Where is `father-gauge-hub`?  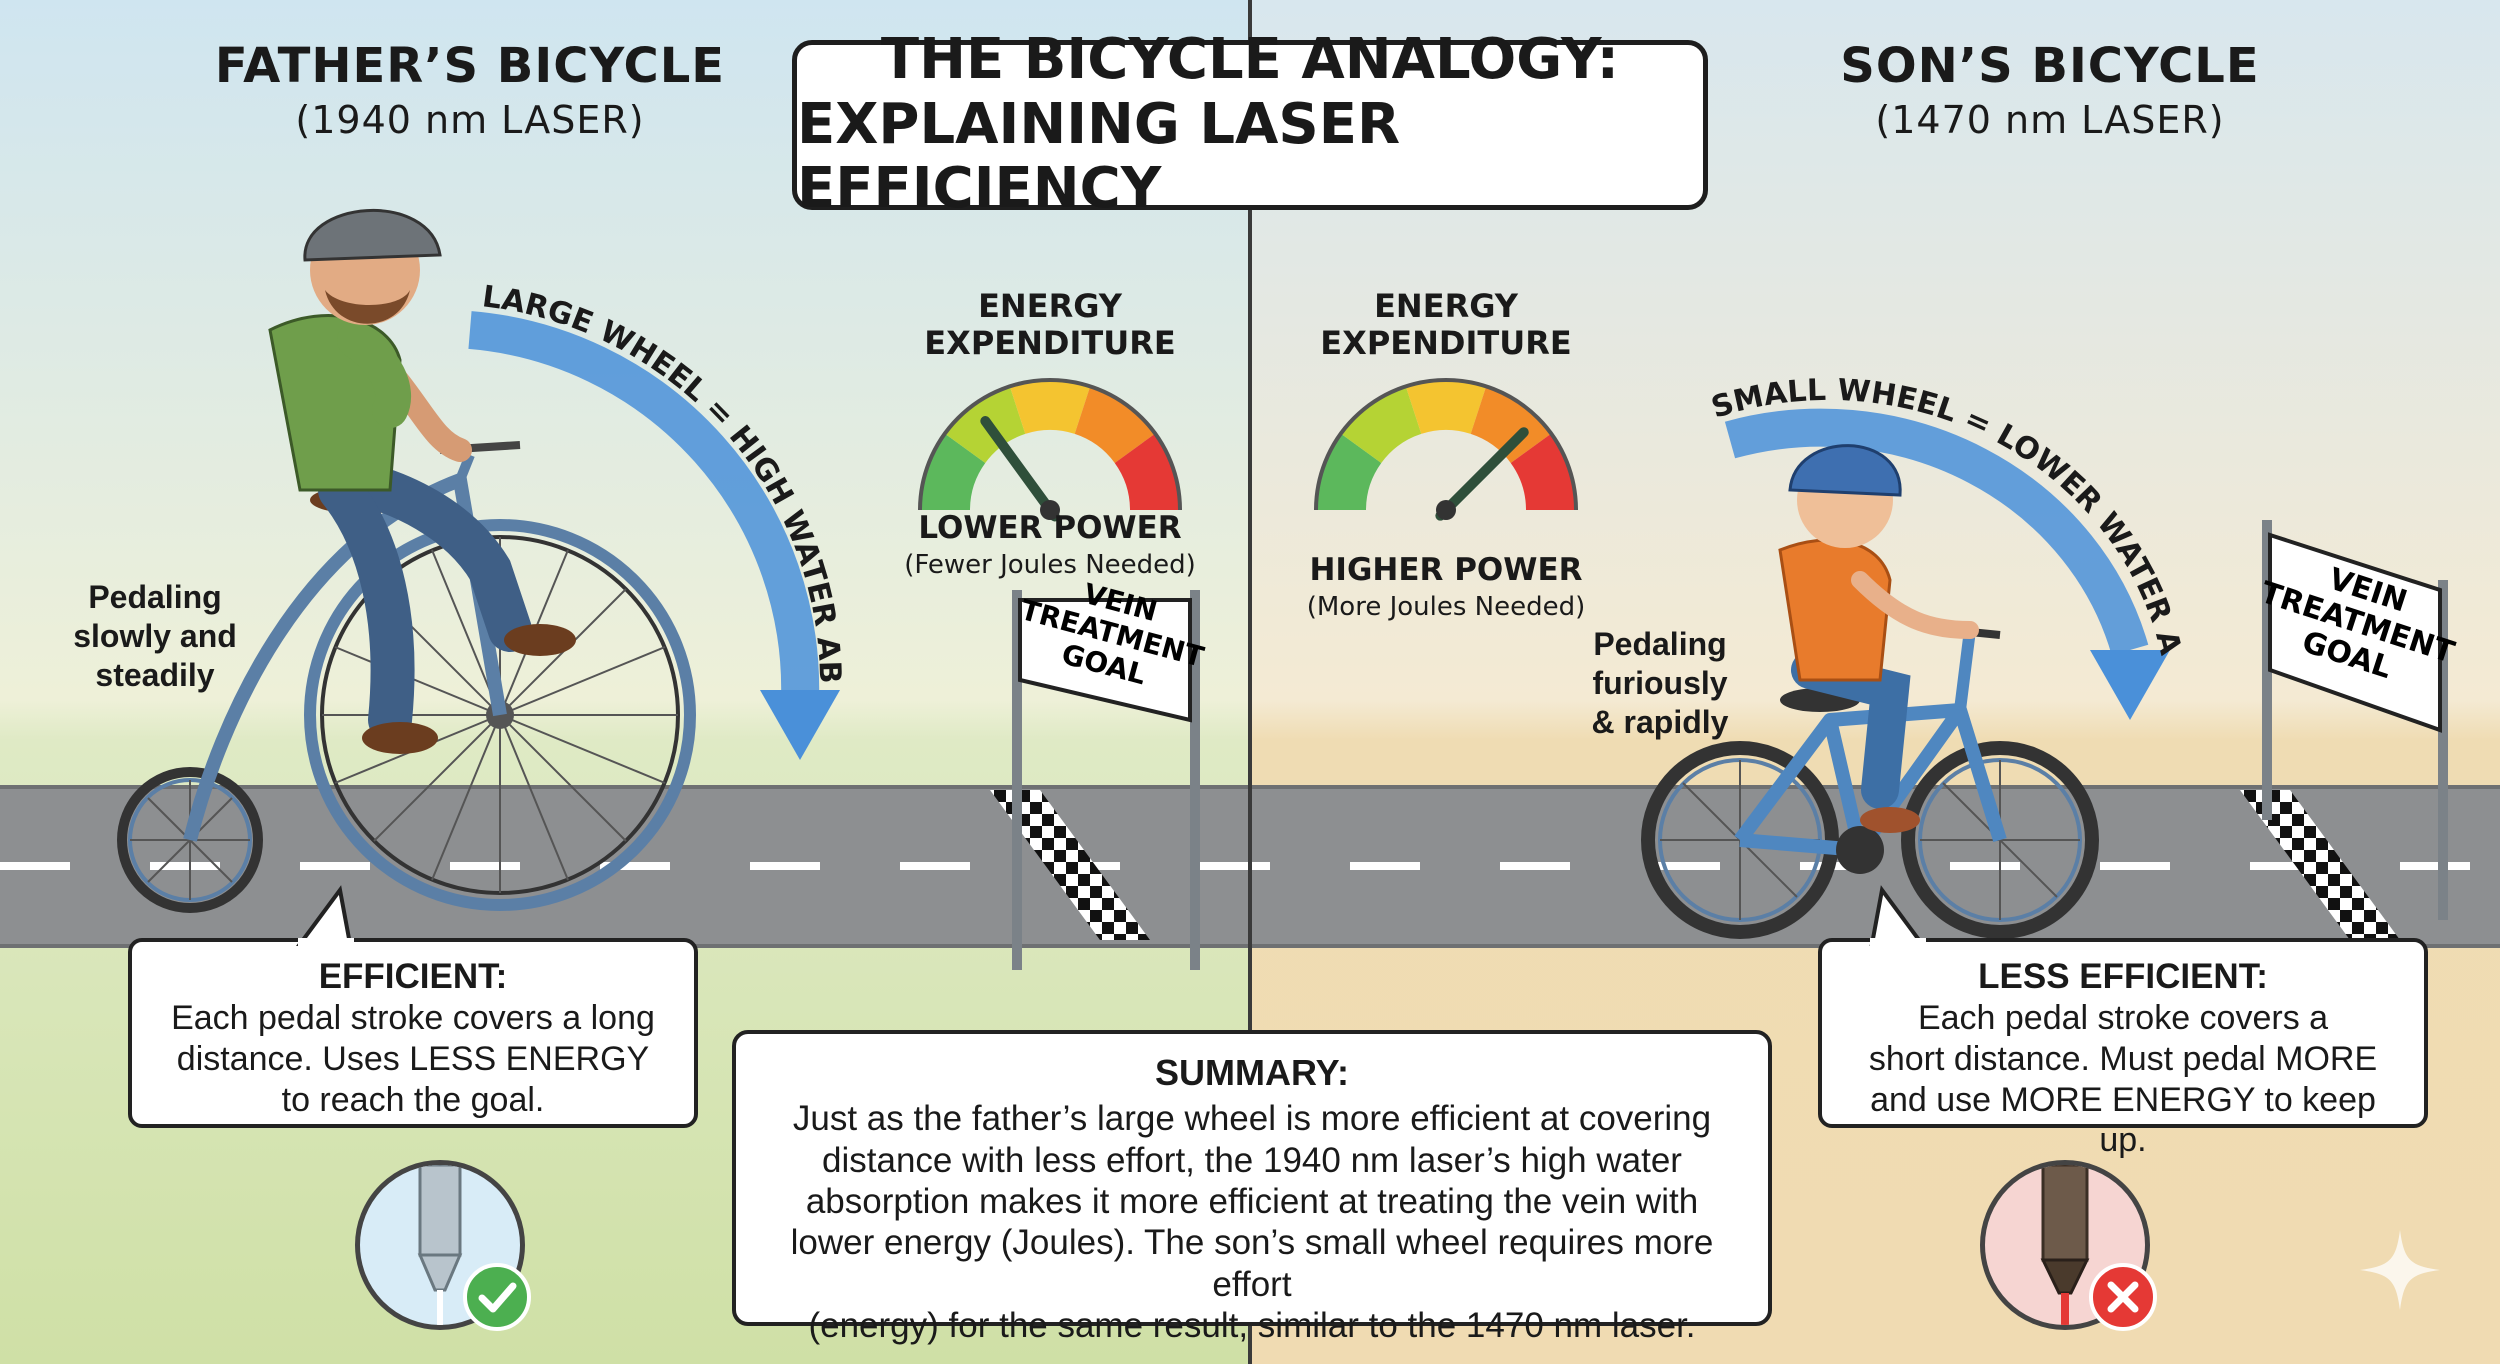
father-gauge-hub is located at coordinates (1050, 510).